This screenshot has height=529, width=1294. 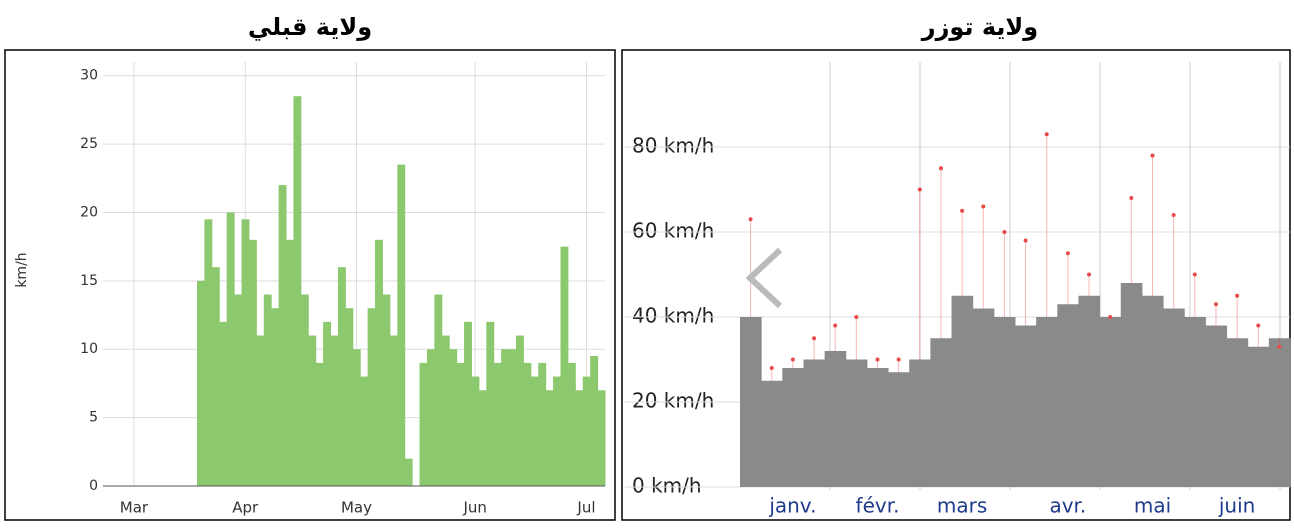 I want to click on x-tick-label: mars, so click(x=962, y=506).